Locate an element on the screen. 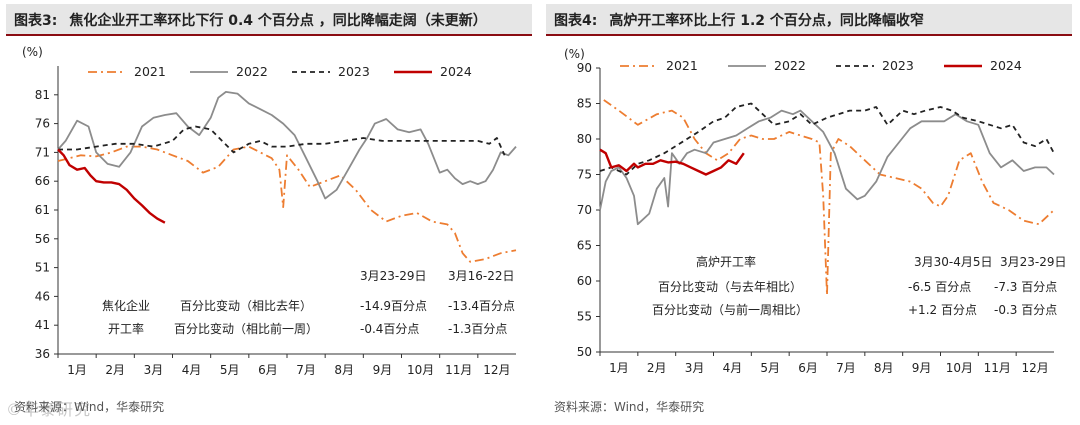 The width and height of the screenshot is (1080, 425). annotation-row-group: 开工率 is located at coordinates (126, 328).